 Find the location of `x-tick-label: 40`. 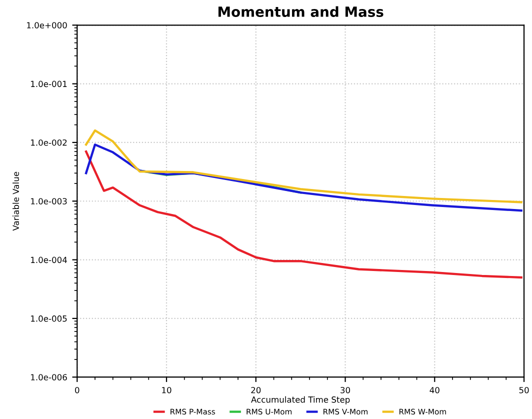

x-tick-label: 40 is located at coordinates (435, 390).